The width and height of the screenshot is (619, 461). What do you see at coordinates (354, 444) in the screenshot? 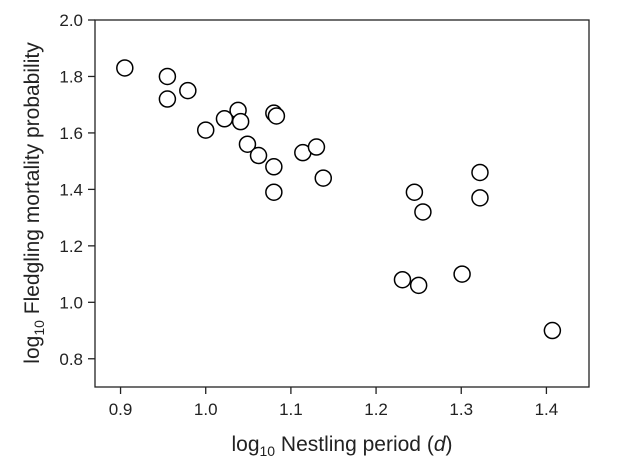
I see `x-axis-label-text: Nestling period (` at bounding box center [354, 444].